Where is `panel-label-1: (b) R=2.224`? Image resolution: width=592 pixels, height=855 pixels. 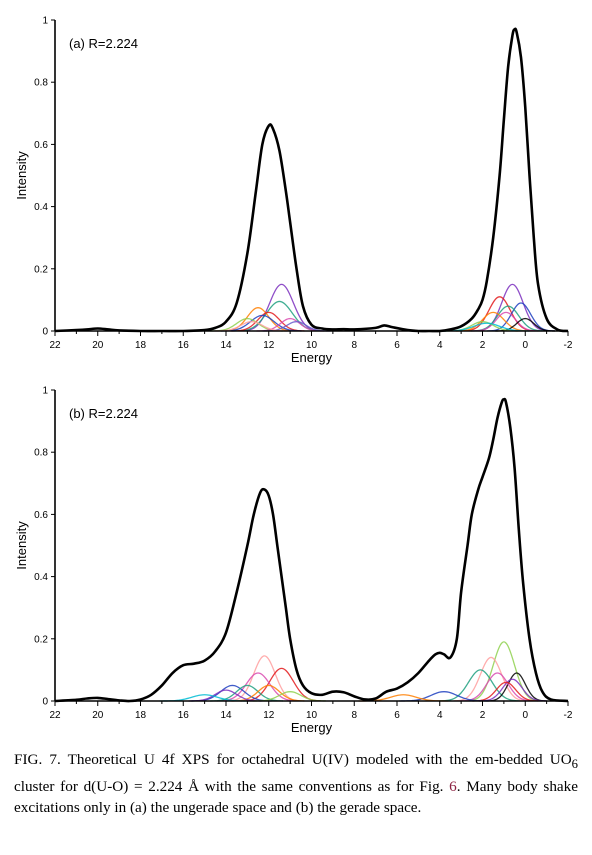
panel-label-1: (b) R=2.224 is located at coordinates (103, 413).